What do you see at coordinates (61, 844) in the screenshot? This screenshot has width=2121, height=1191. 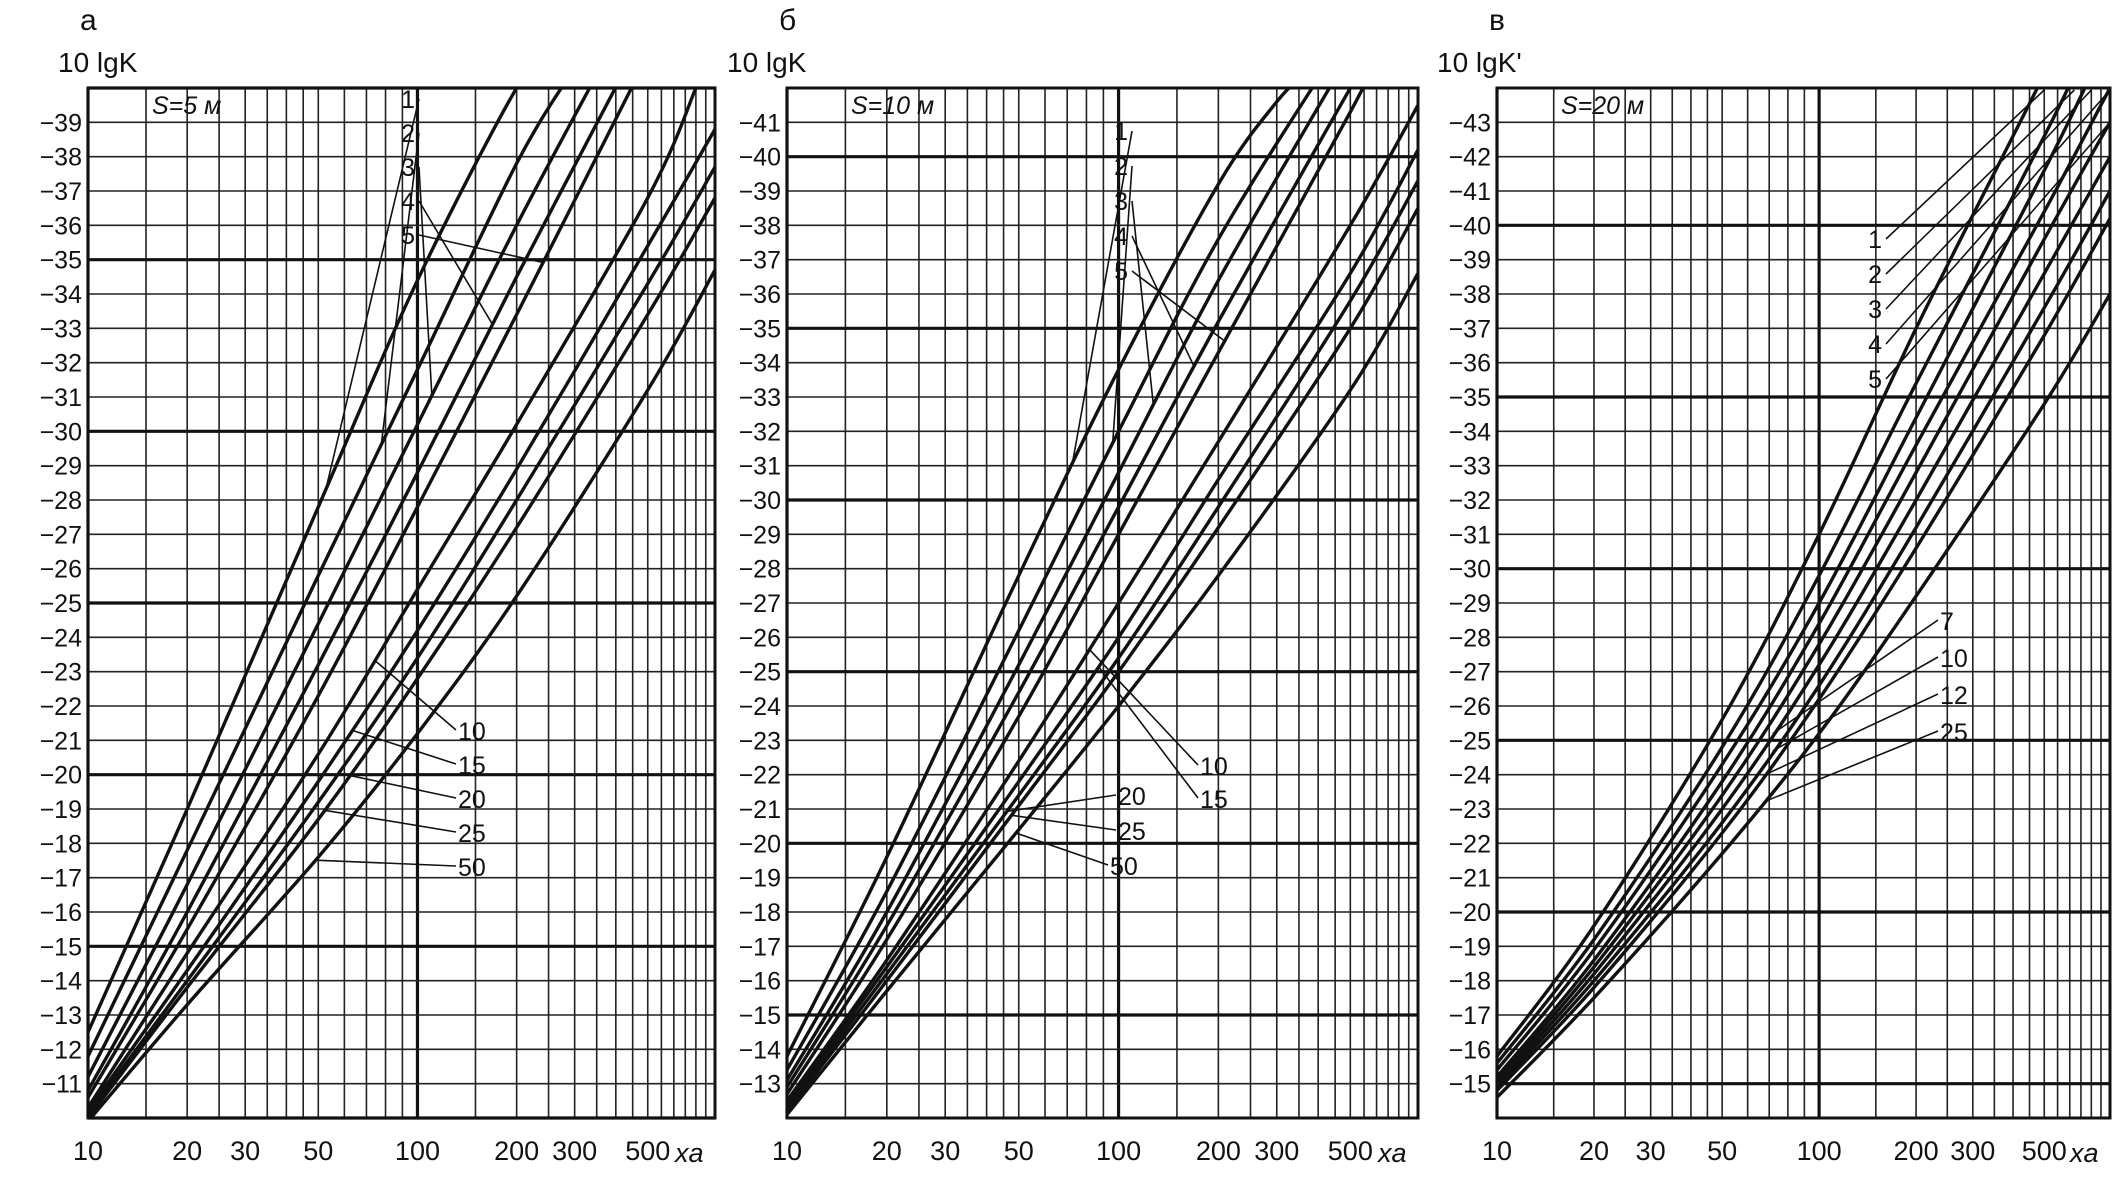 I see `y-tick-label: −18` at bounding box center [61, 844].